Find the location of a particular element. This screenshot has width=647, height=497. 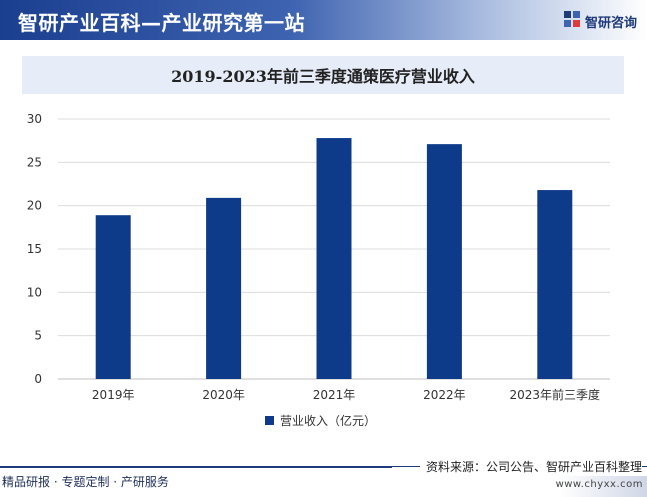

y-tick-label: 10 is located at coordinates (34, 292).